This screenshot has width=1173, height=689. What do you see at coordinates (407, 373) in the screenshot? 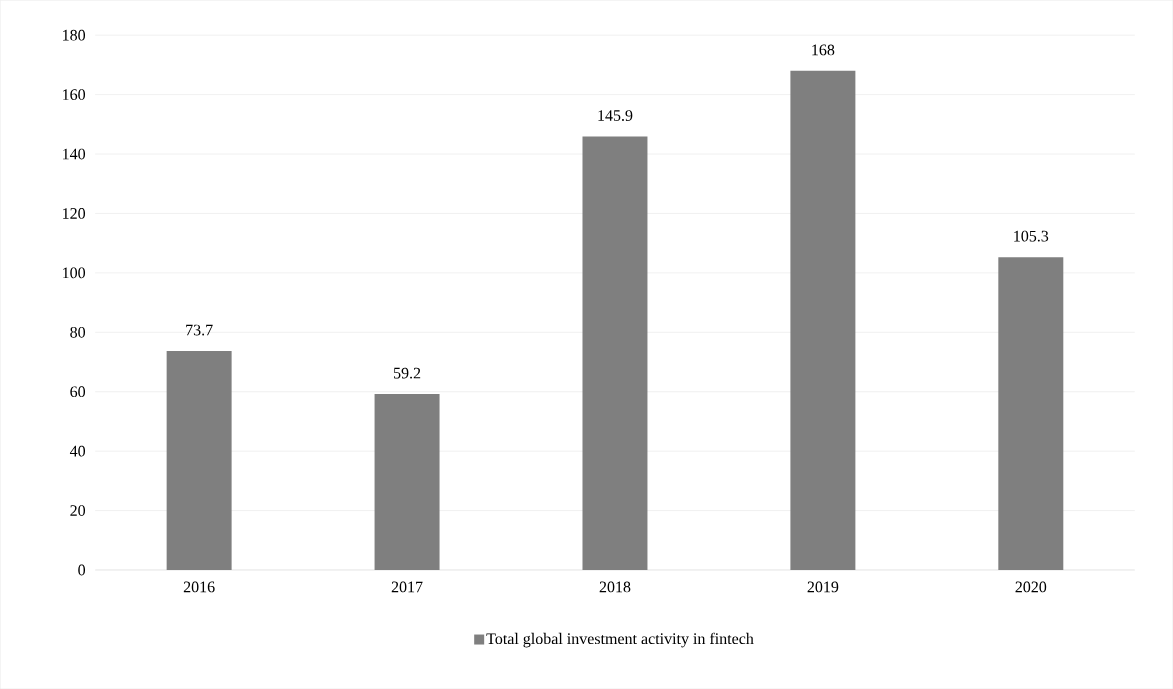
I see `data-label: 59.2` at bounding box center [407, 373].